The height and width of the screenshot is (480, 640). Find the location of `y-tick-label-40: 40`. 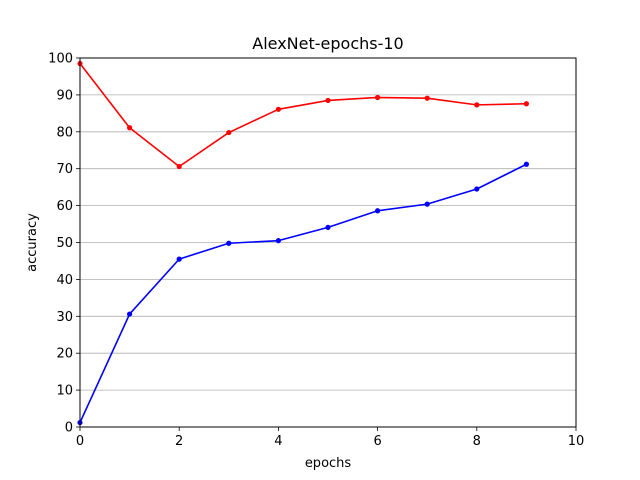

y-tick-label-40: 40 is located at coordinates (64, 280).